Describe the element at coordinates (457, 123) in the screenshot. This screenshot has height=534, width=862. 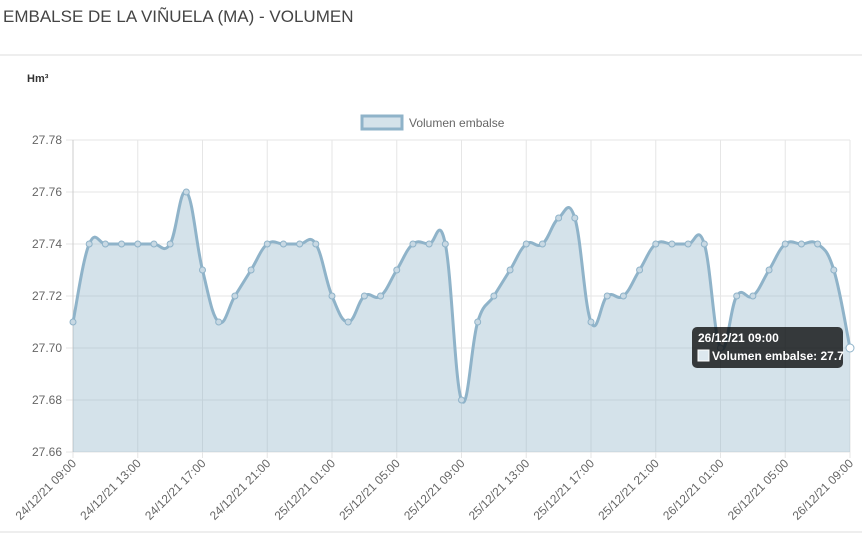
I see `legend-label: Volumen embalse` at that location.